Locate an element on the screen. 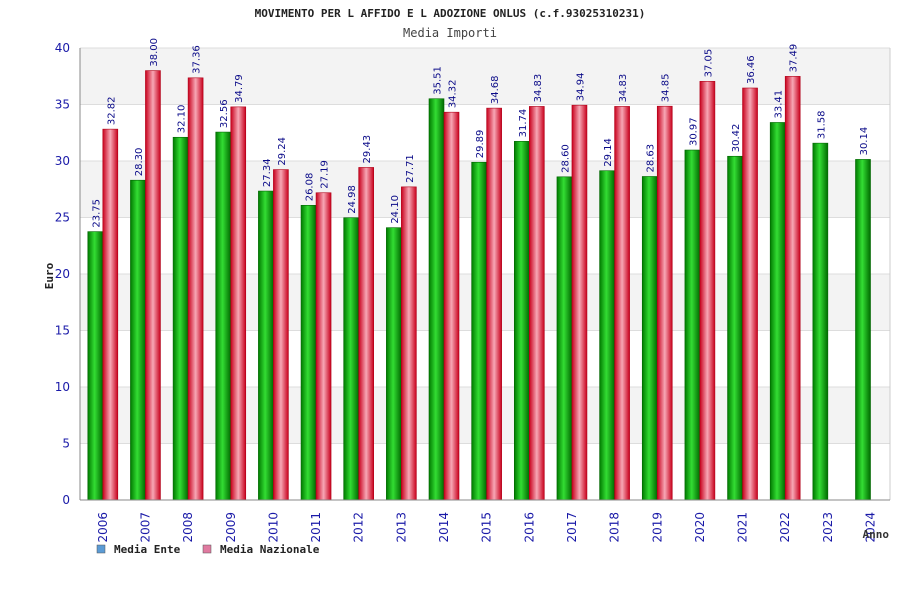 The width and height of the screenshot is (900, 600). y-tick-labels: 0 5 10 15 20 25 30 35 40 is located at coordinates (62, 274).